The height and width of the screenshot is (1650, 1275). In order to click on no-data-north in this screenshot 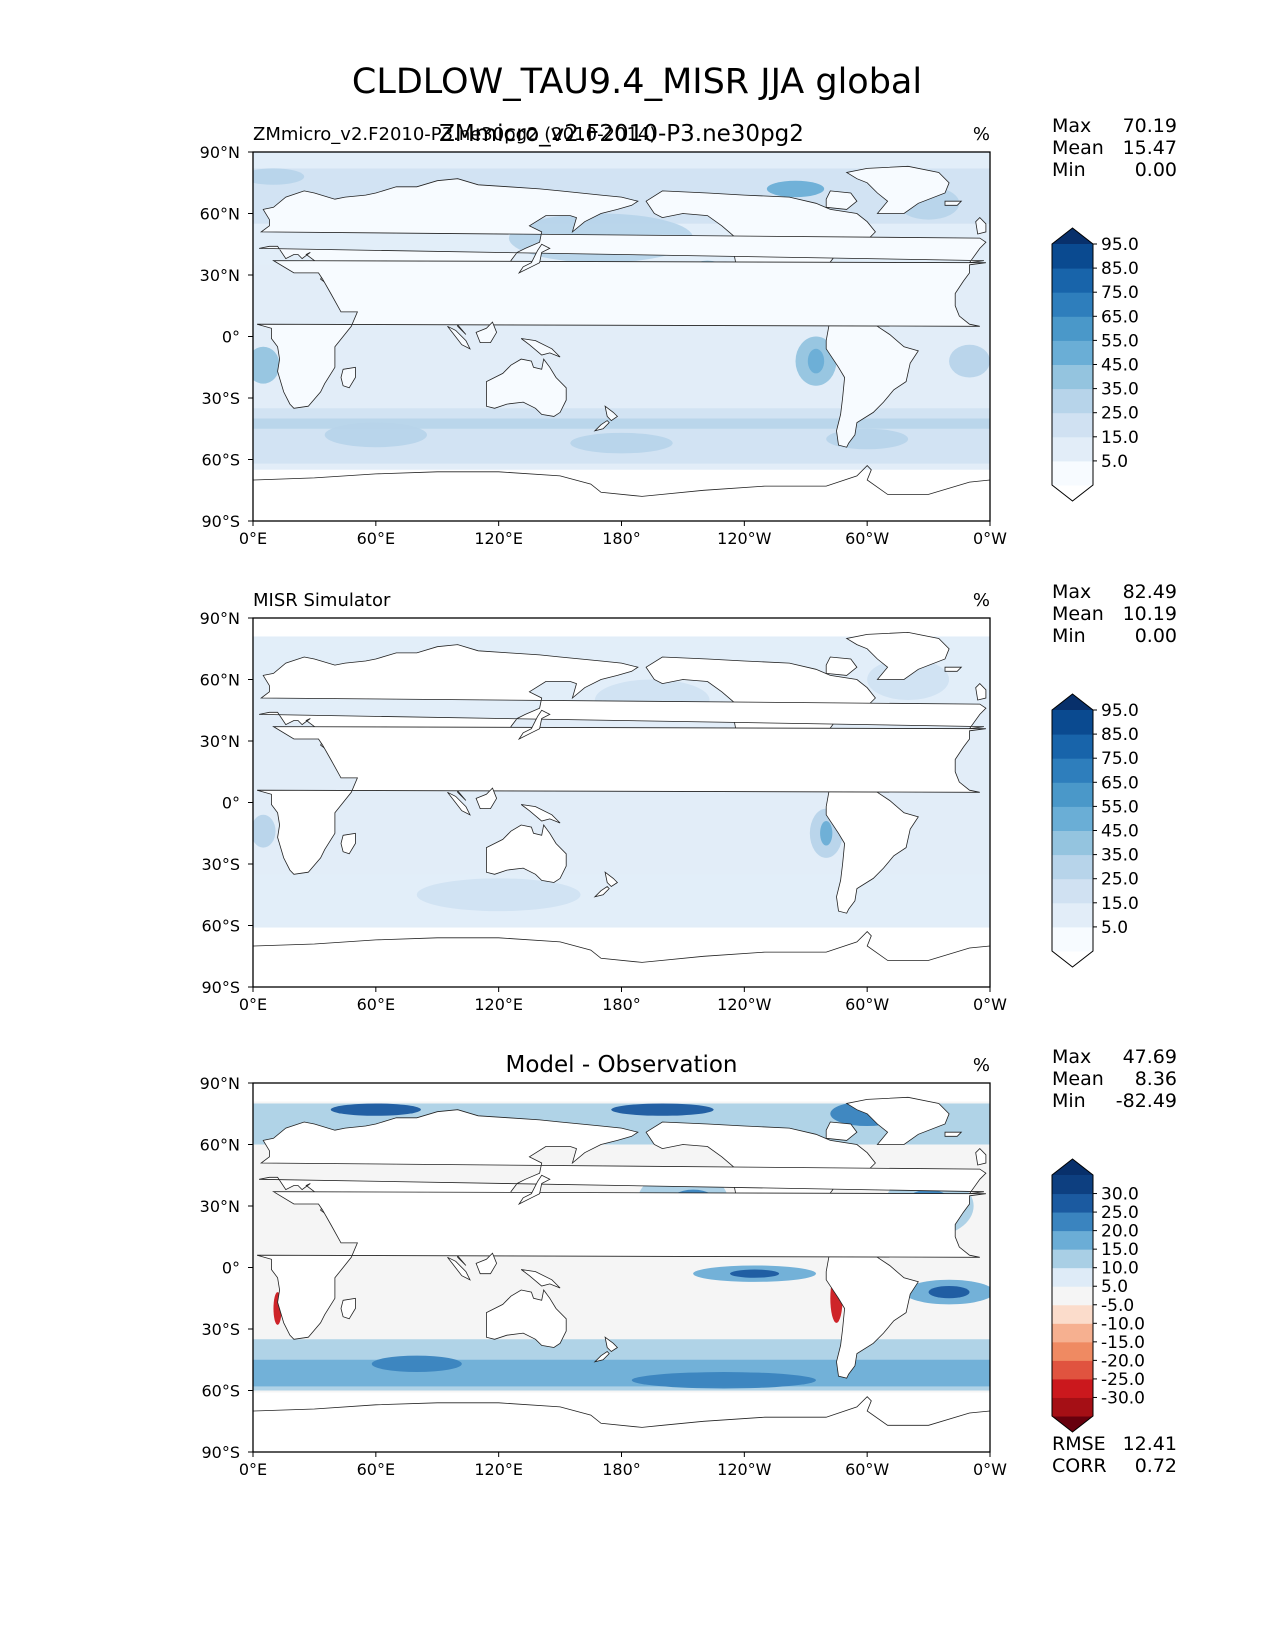, I will do `click(621, 1092)`.